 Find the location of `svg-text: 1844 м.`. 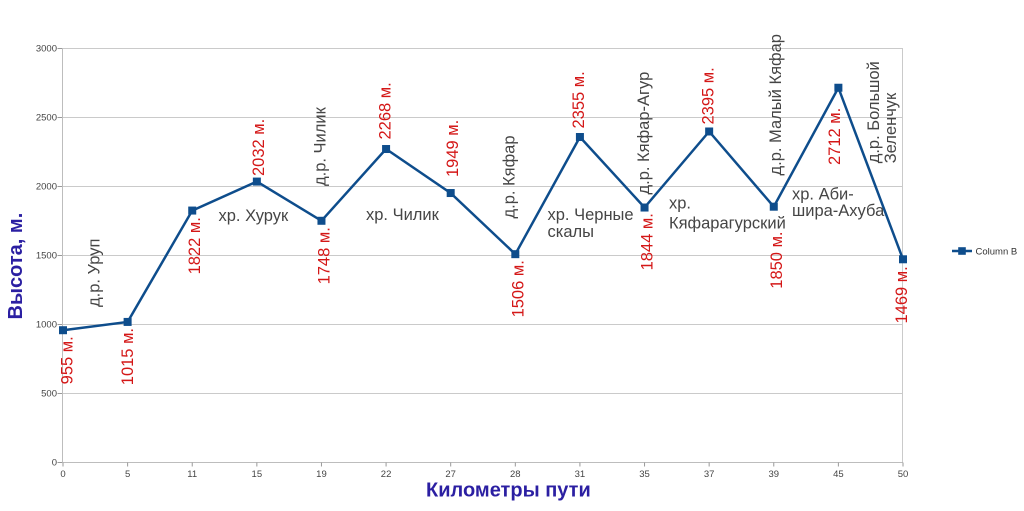

svg-text: 1844 м. is located at coordinates (648, 241).